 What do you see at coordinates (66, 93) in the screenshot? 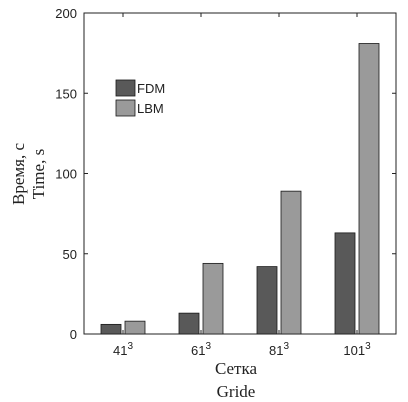
I see `y-tick-label: 150` at bounding box center [66, 93].